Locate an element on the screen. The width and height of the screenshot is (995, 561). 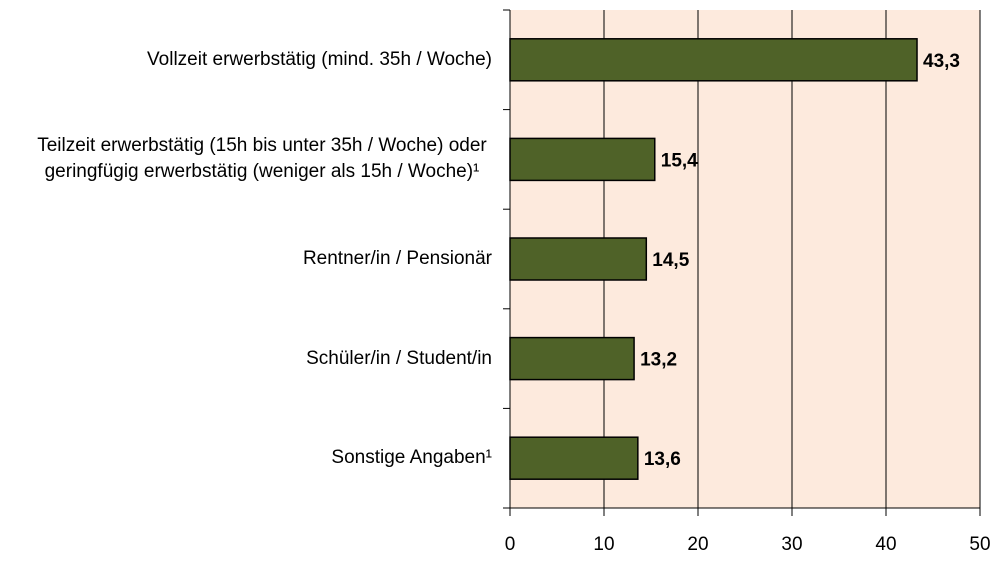
value-label: 14,5 is located at coordinates (670, 260).